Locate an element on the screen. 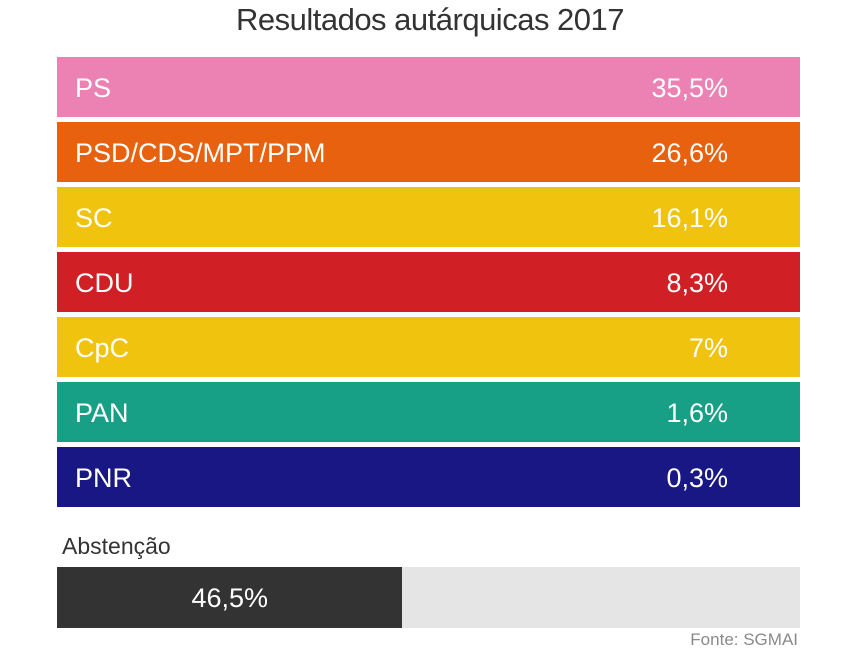 The width and height of the screenshot is (860, 665). value-label: 8,3% is located at coordinates (697, 283).